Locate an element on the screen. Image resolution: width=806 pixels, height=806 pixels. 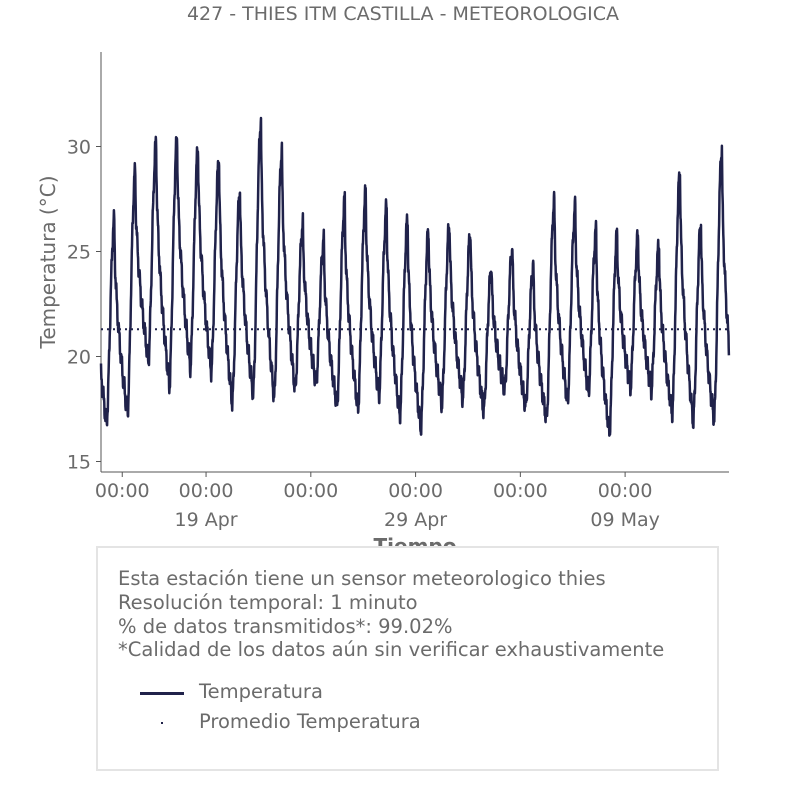
legend-label-promedio: Promedio Temperatura is located at coordinates (310, 721).